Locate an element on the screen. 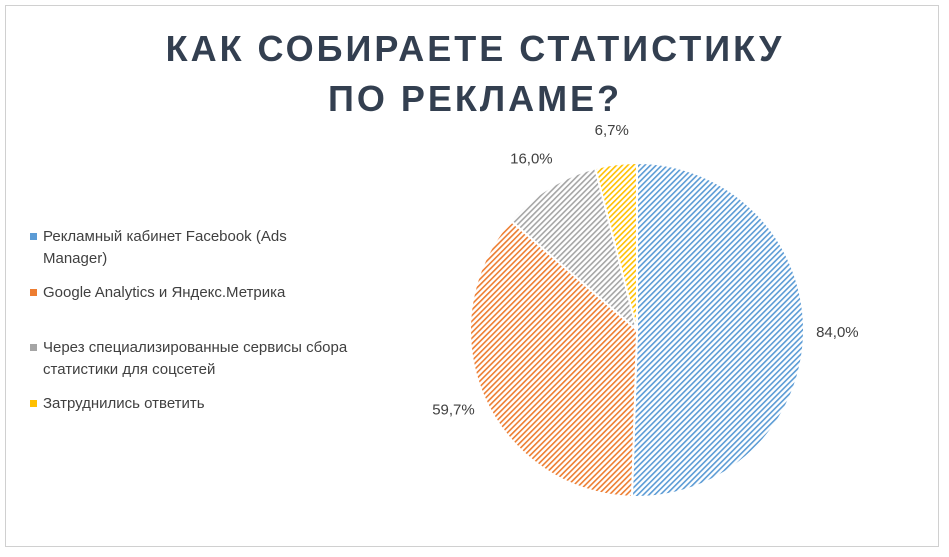 This screenshot has height=557, width=949. data-label: 84,0% is located at coordinates (837, 332).